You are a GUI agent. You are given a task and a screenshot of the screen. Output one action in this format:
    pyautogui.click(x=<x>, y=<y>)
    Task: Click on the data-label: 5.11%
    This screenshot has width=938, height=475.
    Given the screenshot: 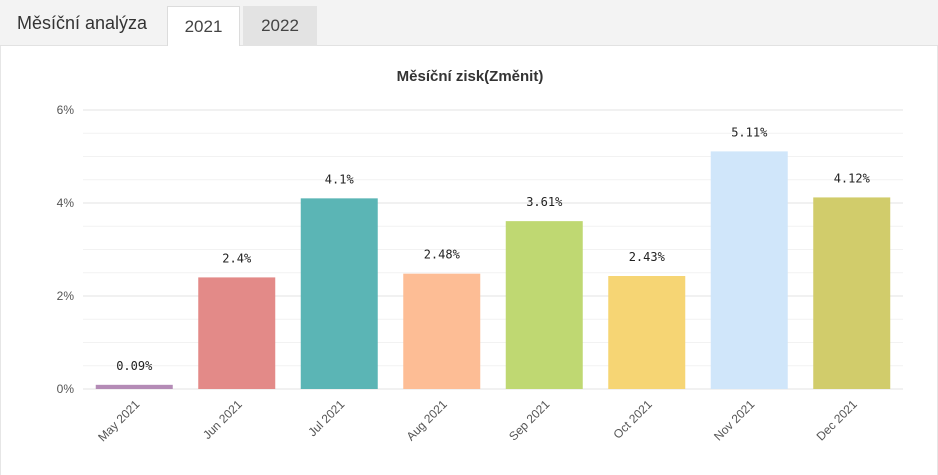 What is the action you would take?
    pyautogui.click(x=749, y=132)
    